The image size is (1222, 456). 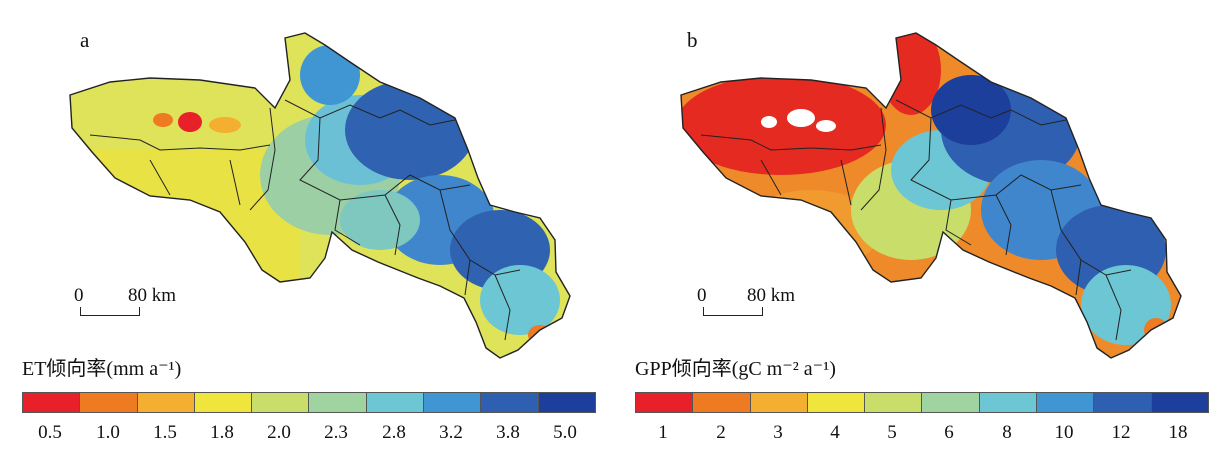 What do you see at coordinates (735, 369) in the screenshot?
I see `legend-title-gpp: GPP倾向率(gC m⁻² a⁻¹)` at bounding box center [735, 369].